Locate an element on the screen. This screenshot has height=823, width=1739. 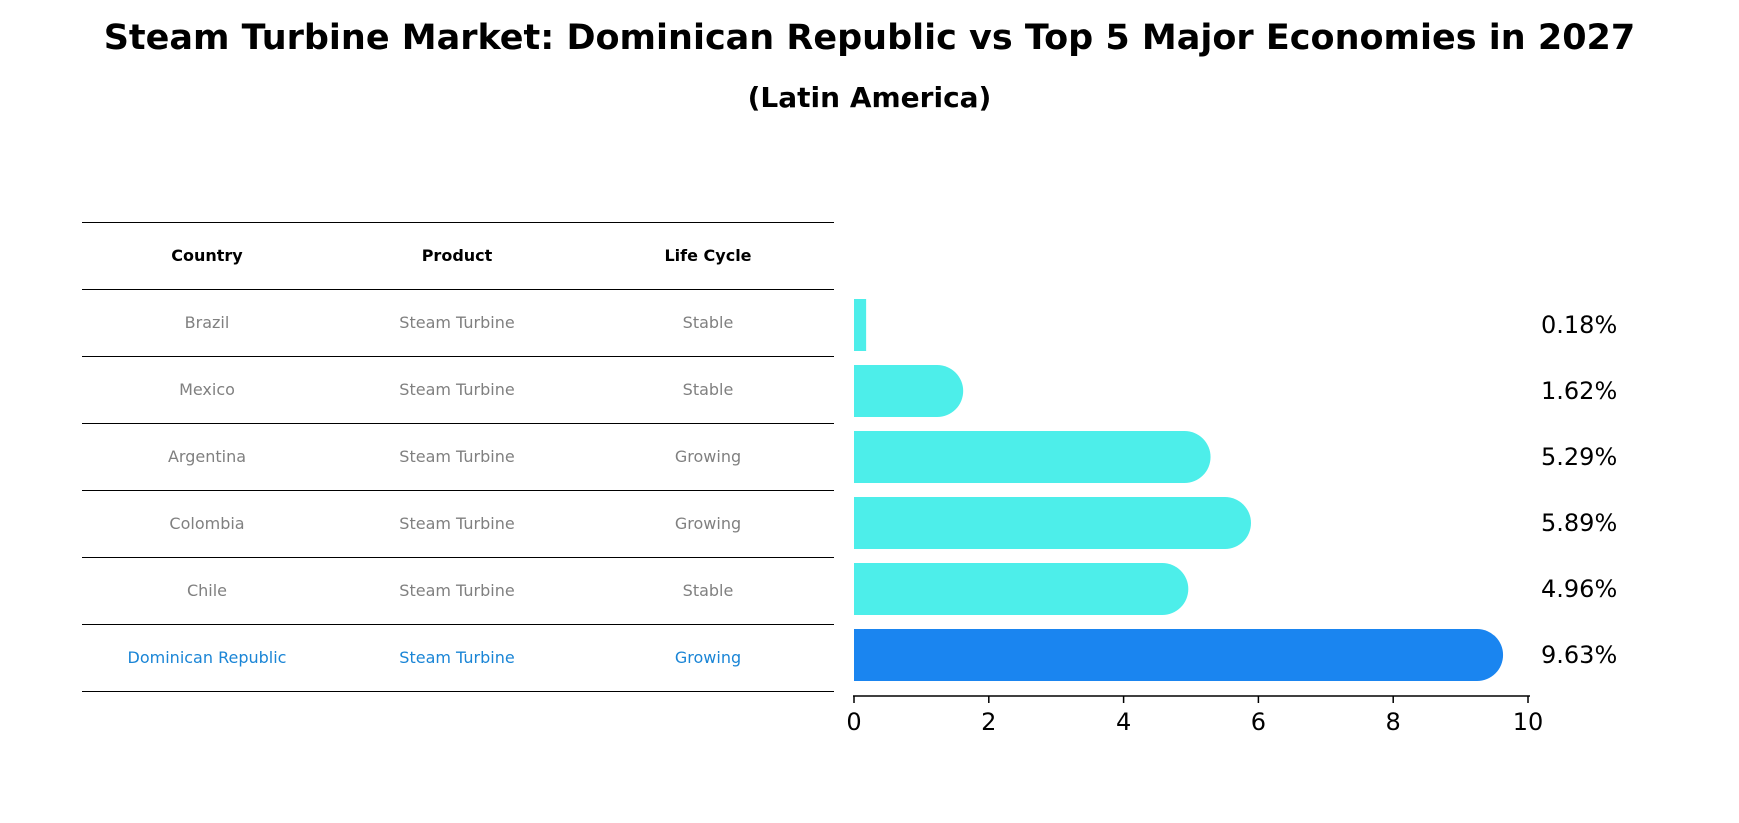
bar-colombia is located at coordinates (1052, 523).